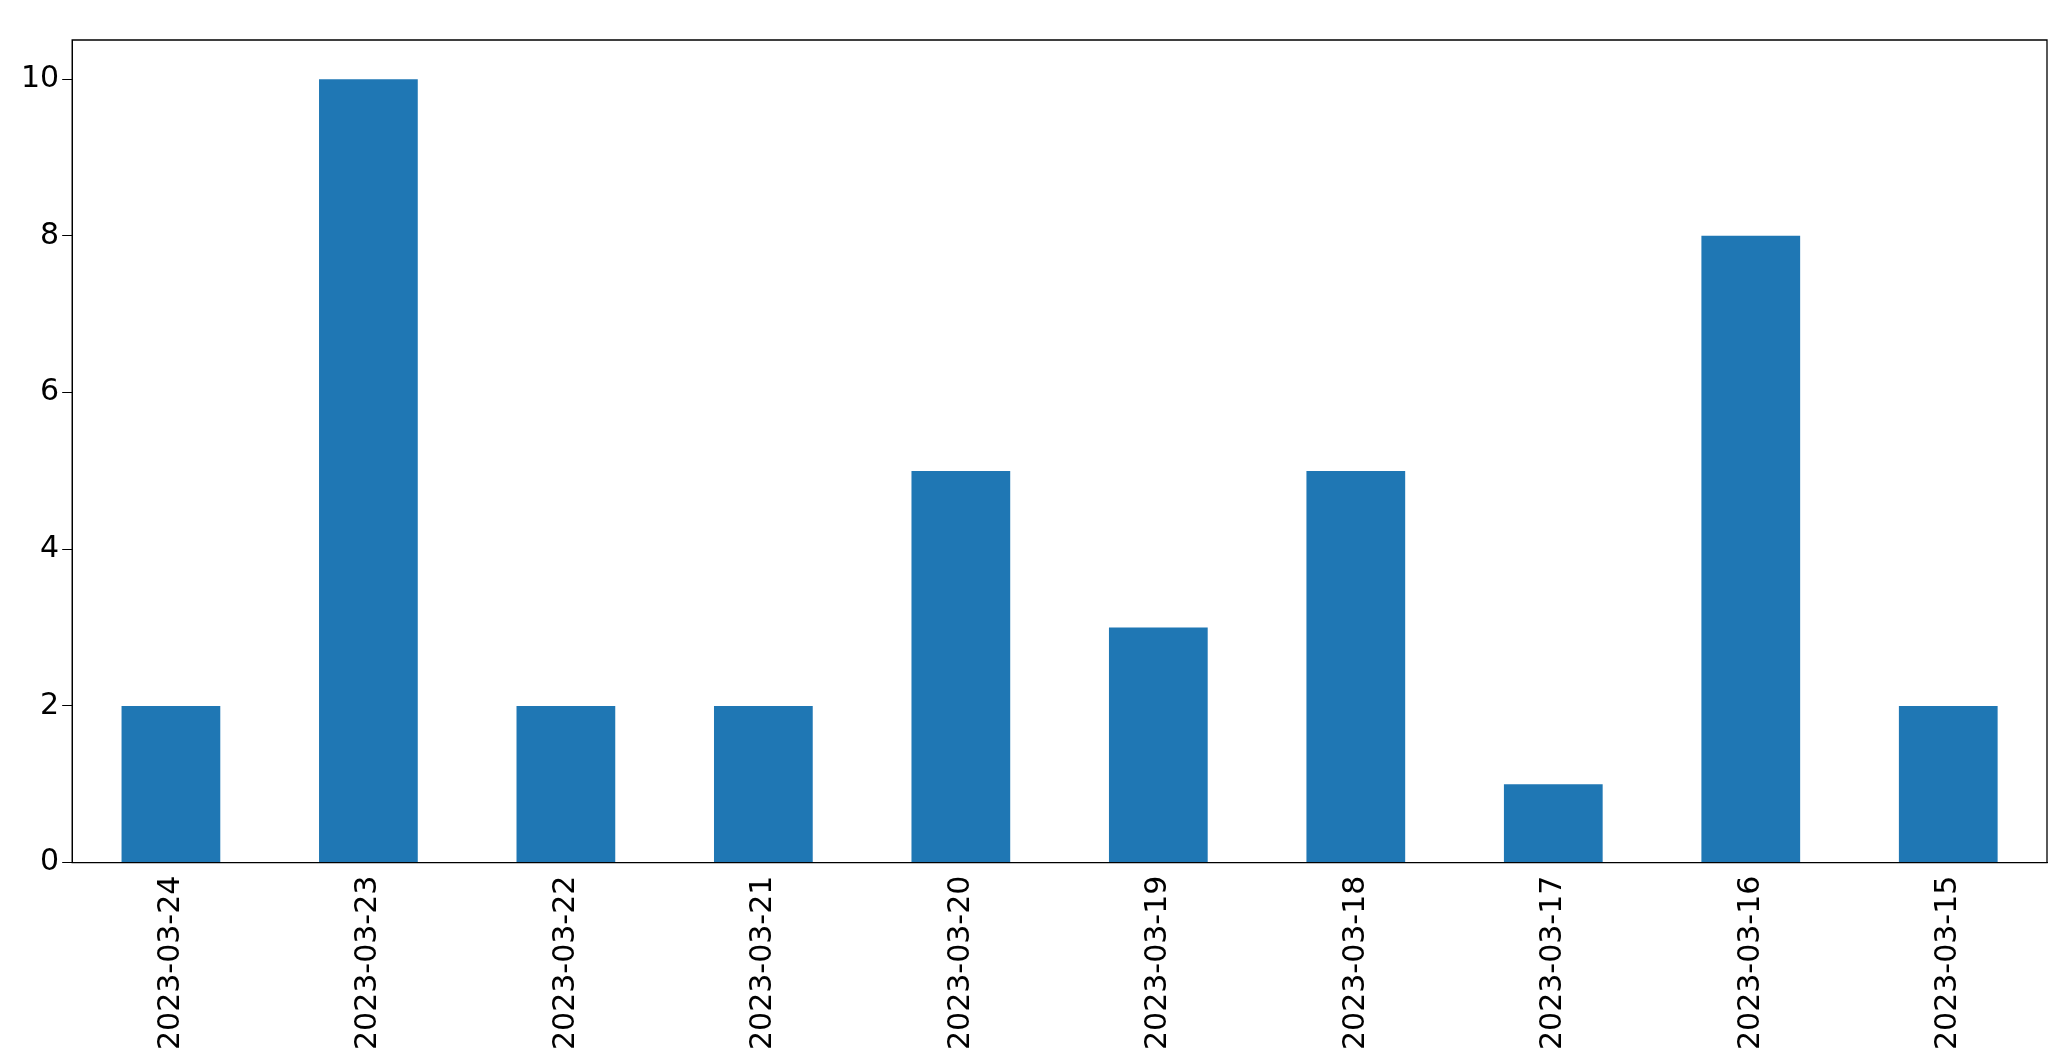  Describe the element at coordinates (563, 963) in the screenshot. I see `x-tick-label: 2023-03-22` at that location.